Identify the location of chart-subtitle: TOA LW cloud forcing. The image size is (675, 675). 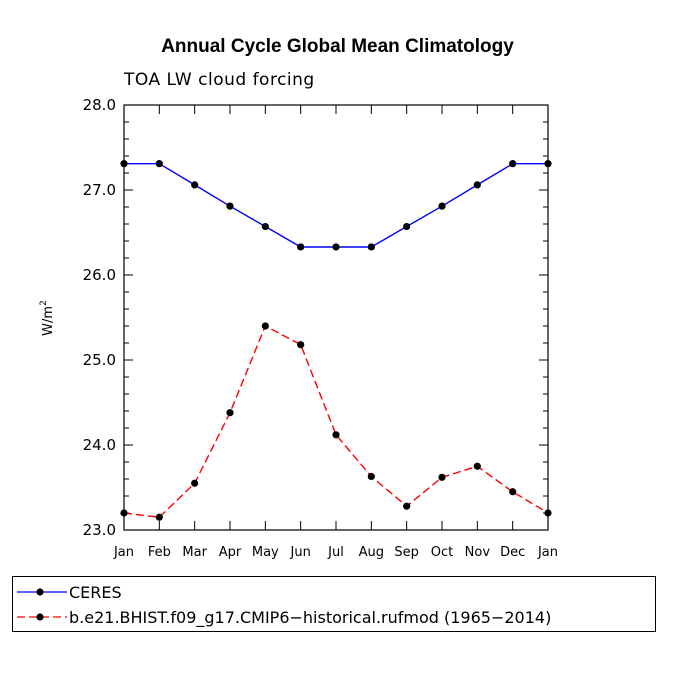
(219, 80).